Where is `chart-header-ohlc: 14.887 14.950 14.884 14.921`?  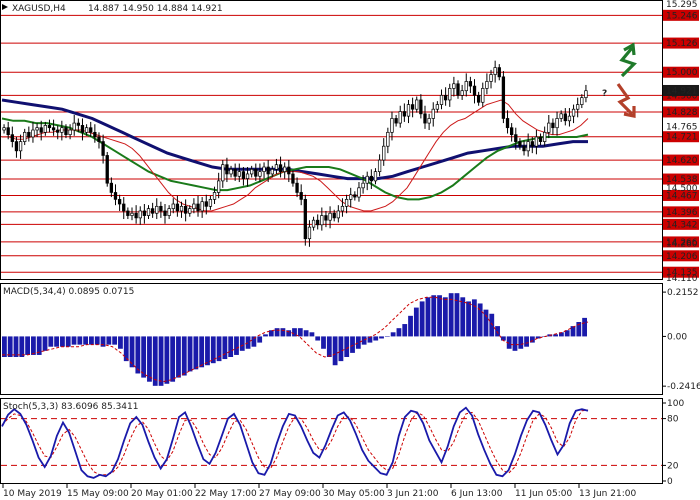
chart-header-ohlc: 14.887 14.950 14.884 14.921 is located at coordinates (155, 9).